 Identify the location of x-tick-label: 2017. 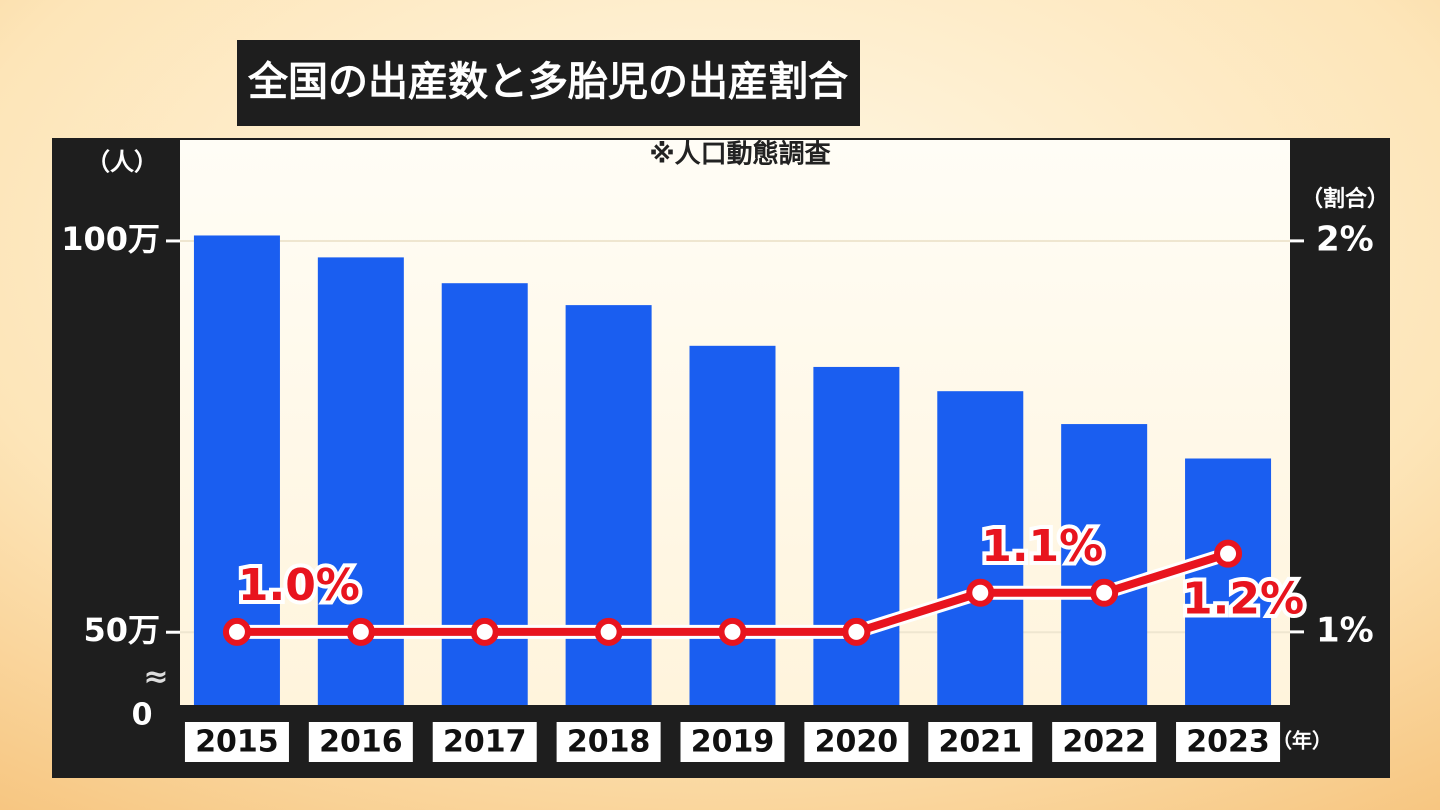
(485, 742).